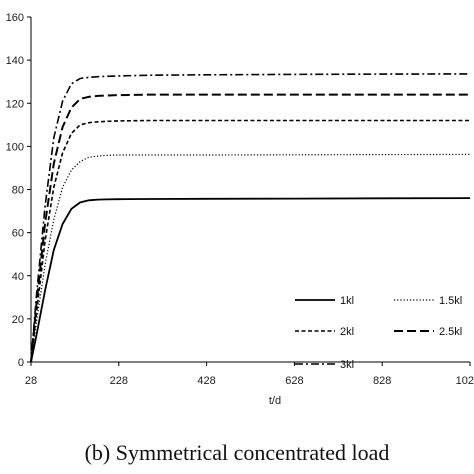  Describe the element at coordinates (15, 147) in the screenshot. I see `y-tick-label: 100` at that location.